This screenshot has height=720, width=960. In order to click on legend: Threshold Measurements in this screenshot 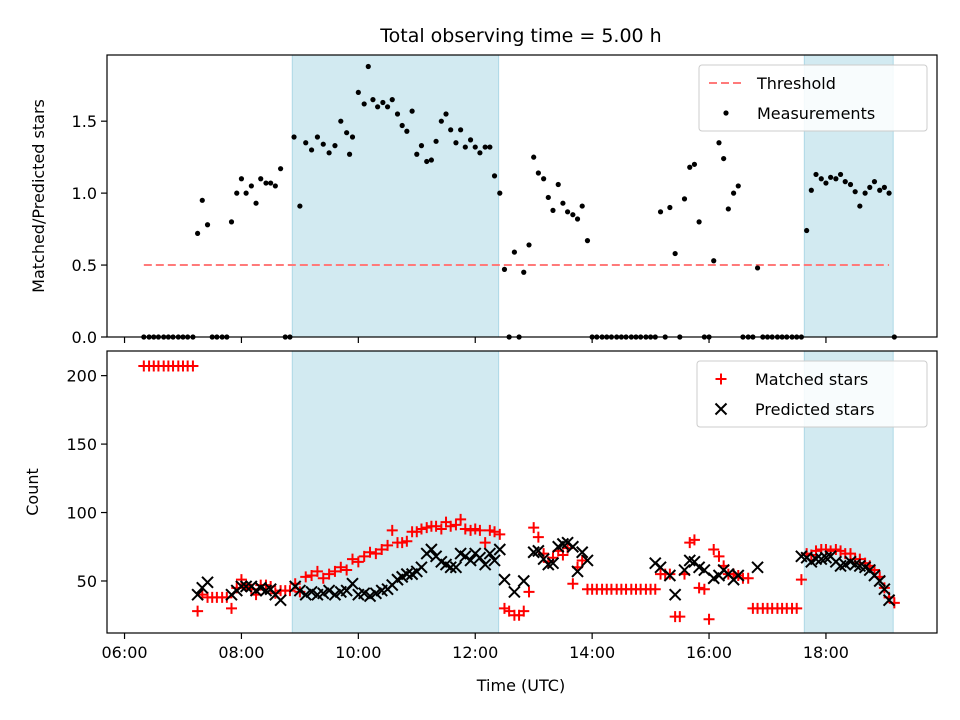, I will do `click(813, 98)`.